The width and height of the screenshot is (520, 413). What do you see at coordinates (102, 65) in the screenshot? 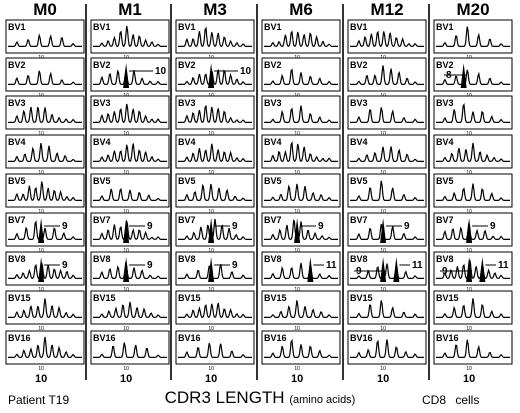
I see `bv-family-label: BV2` at bounding box center [102, 65].